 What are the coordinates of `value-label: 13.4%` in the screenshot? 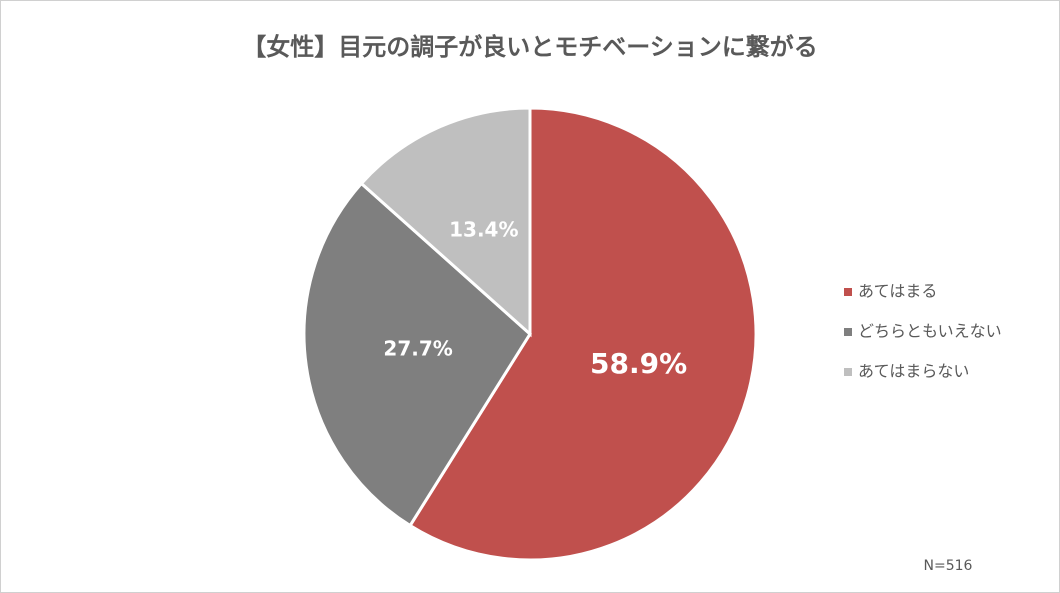 It's located at (483, 229).